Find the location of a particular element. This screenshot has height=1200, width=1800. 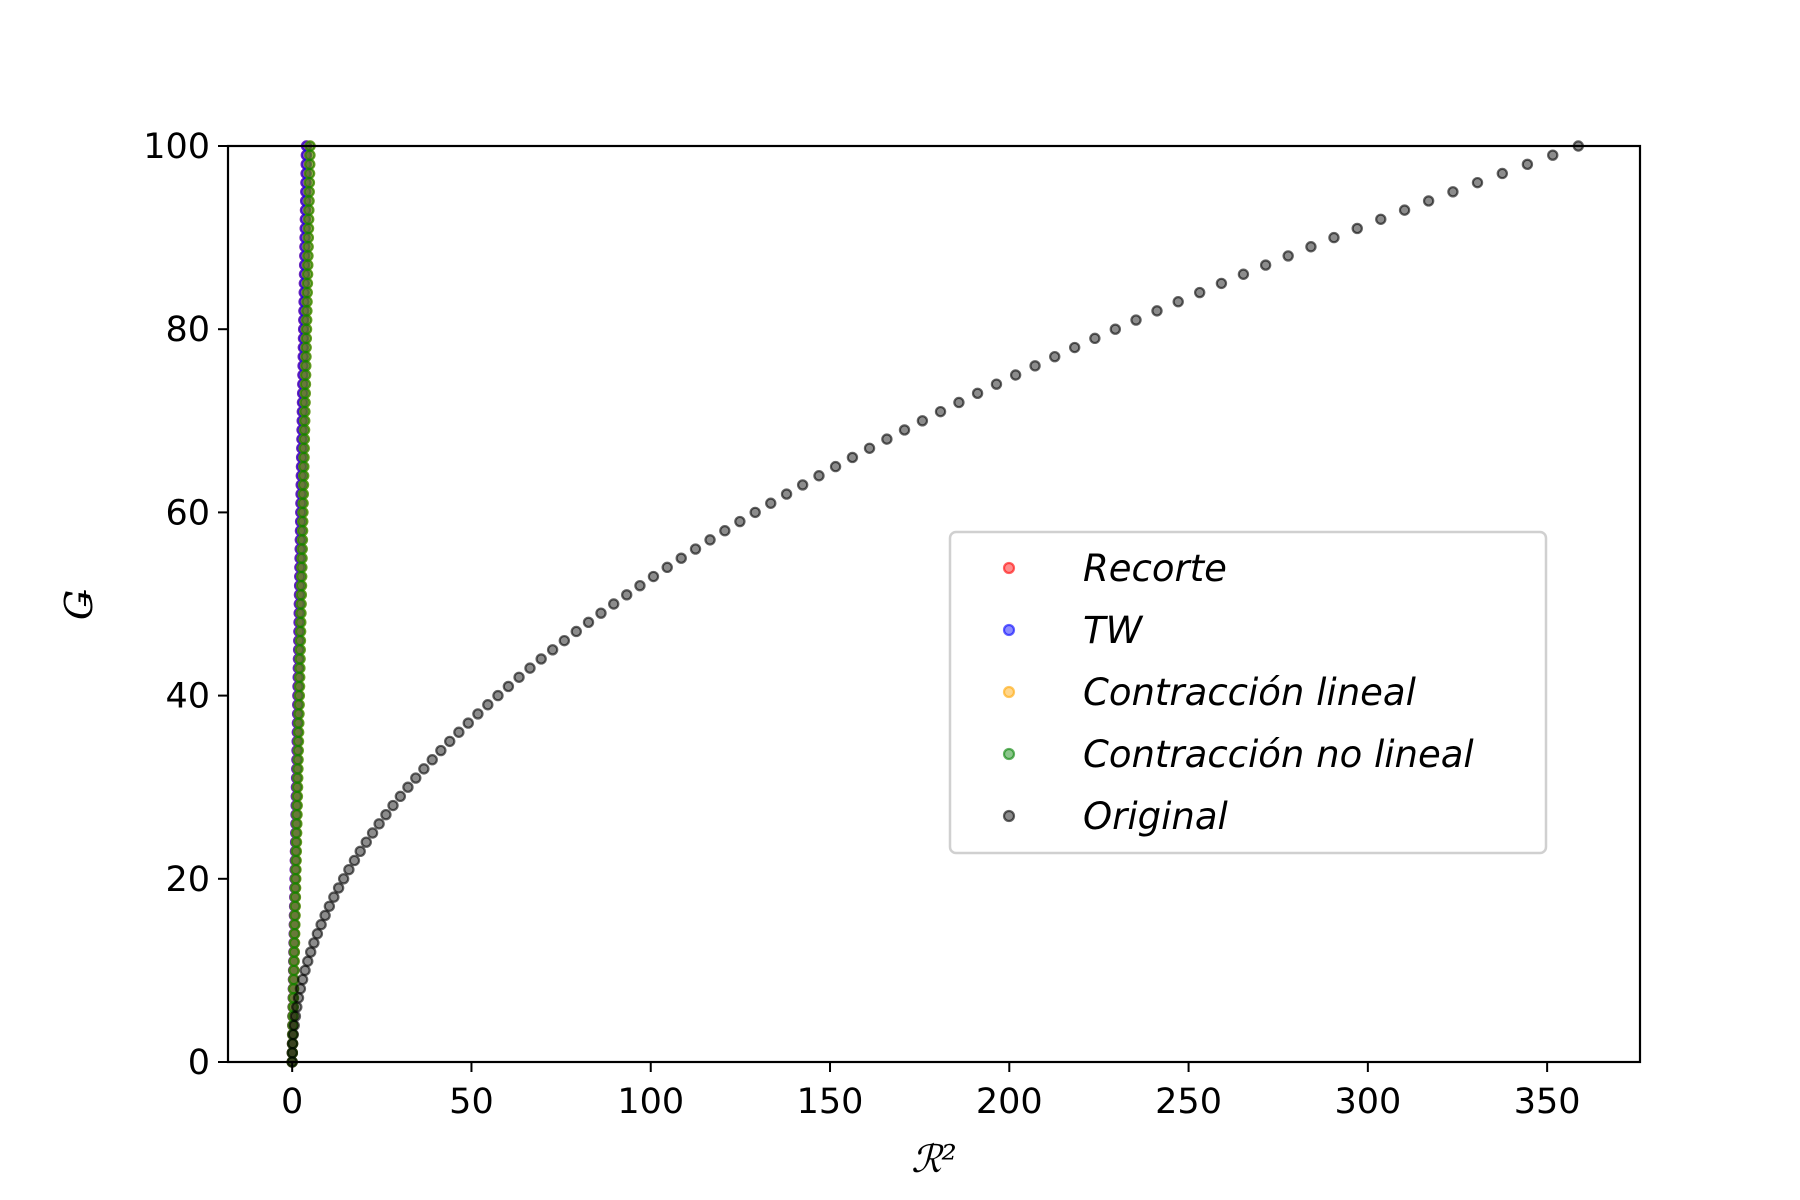

legend-entry: TW is located at coordinates (1113, 630).